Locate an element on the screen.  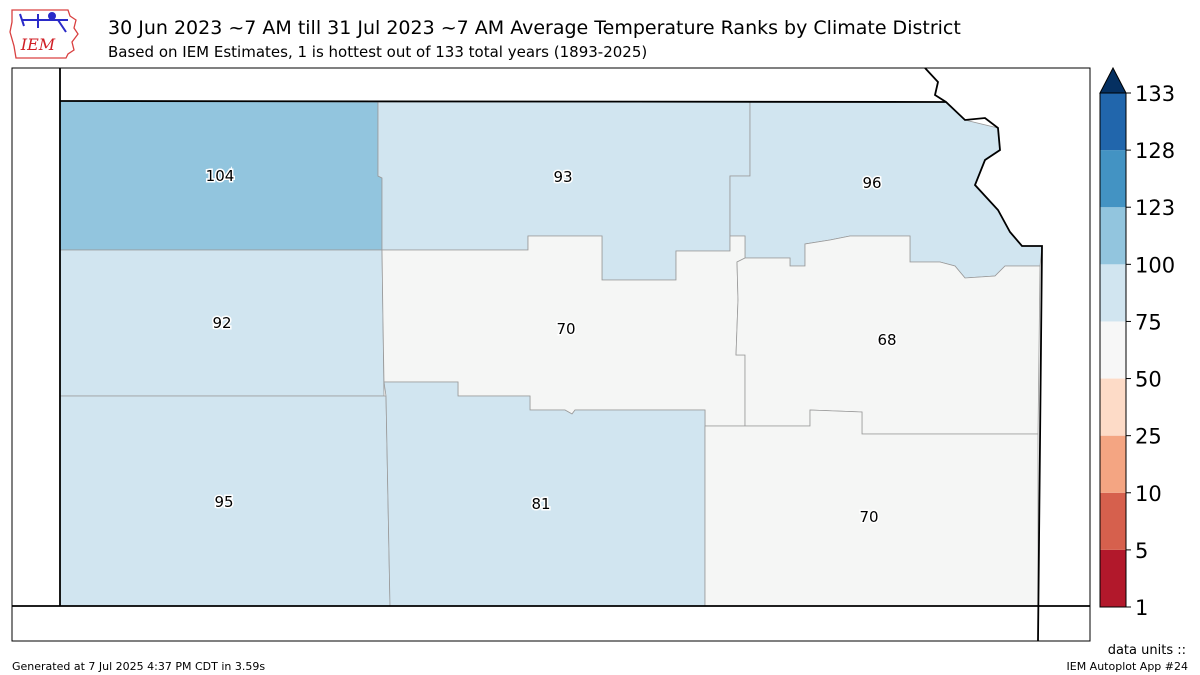
colorbar-tick-label: 25 is located at coordinates (1148, 437).